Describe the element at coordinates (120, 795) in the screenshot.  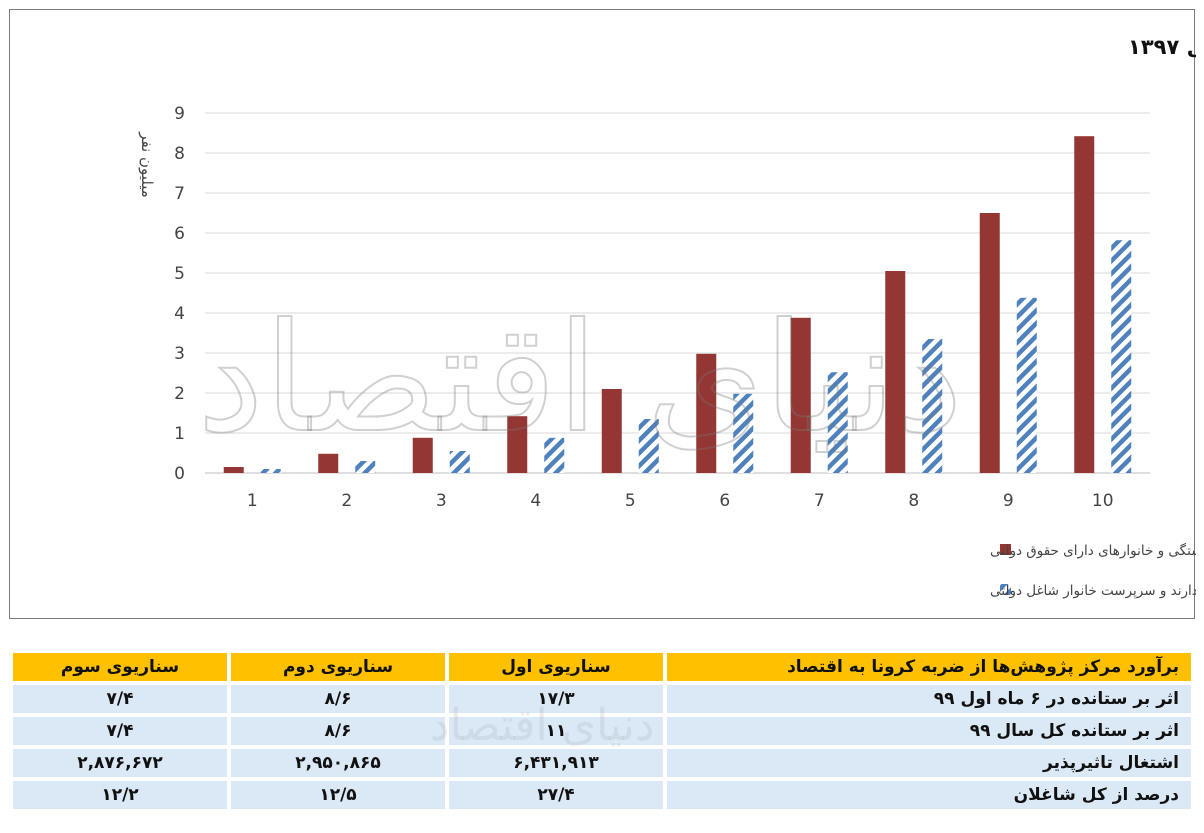
I see `table-cell: ۱۲/۲` at that location.